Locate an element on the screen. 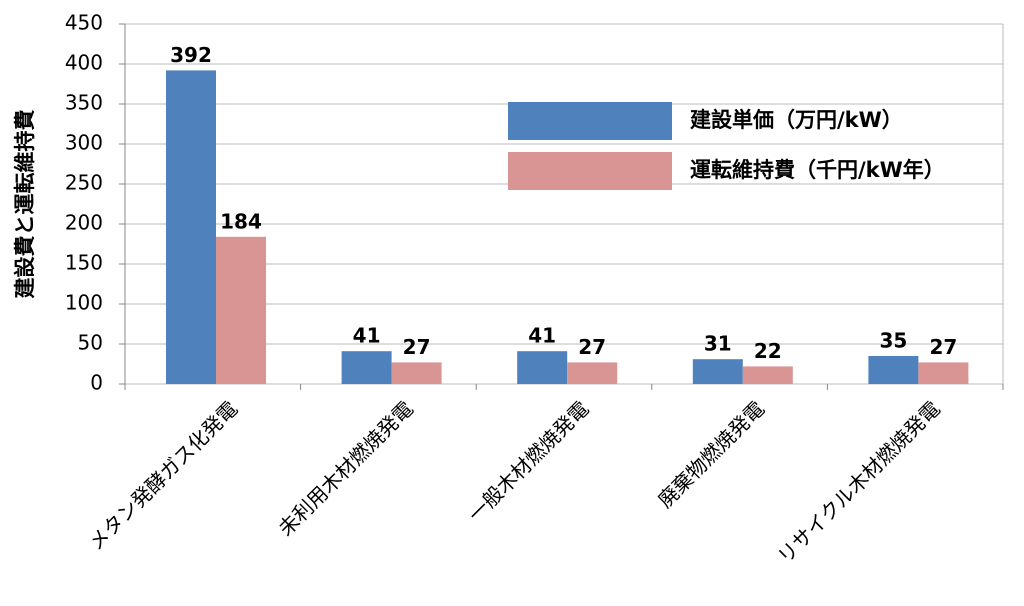 The image size is (1024, 606). legend-label: 建設単価（万円/kW） is located at coordinates (796, 120).